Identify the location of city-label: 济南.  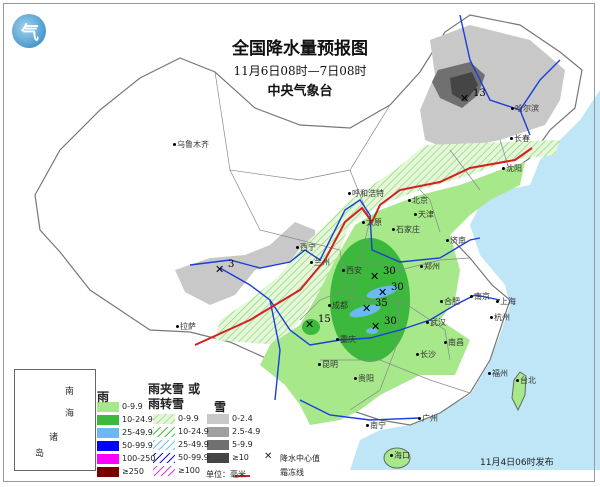
(456, 241).